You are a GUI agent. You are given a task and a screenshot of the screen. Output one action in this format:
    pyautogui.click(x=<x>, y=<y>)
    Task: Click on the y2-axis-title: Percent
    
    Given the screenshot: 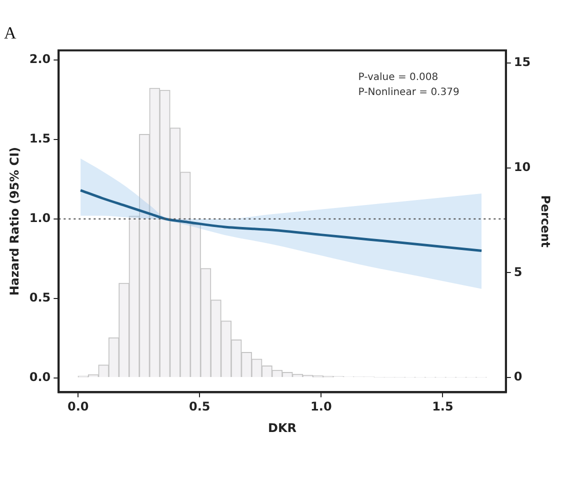 What is the action you would take?
    pyautogui.click(x=545, y=221)
    